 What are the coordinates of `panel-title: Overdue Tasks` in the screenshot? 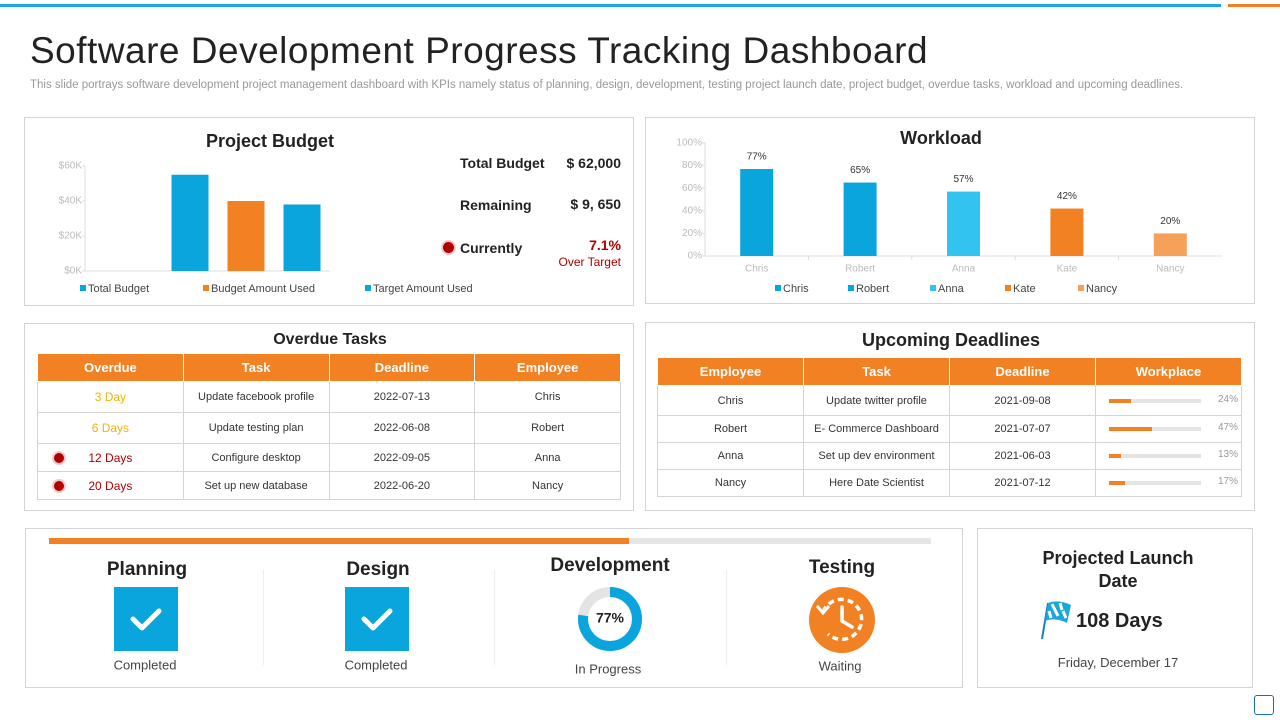 It's located at (330, 339).